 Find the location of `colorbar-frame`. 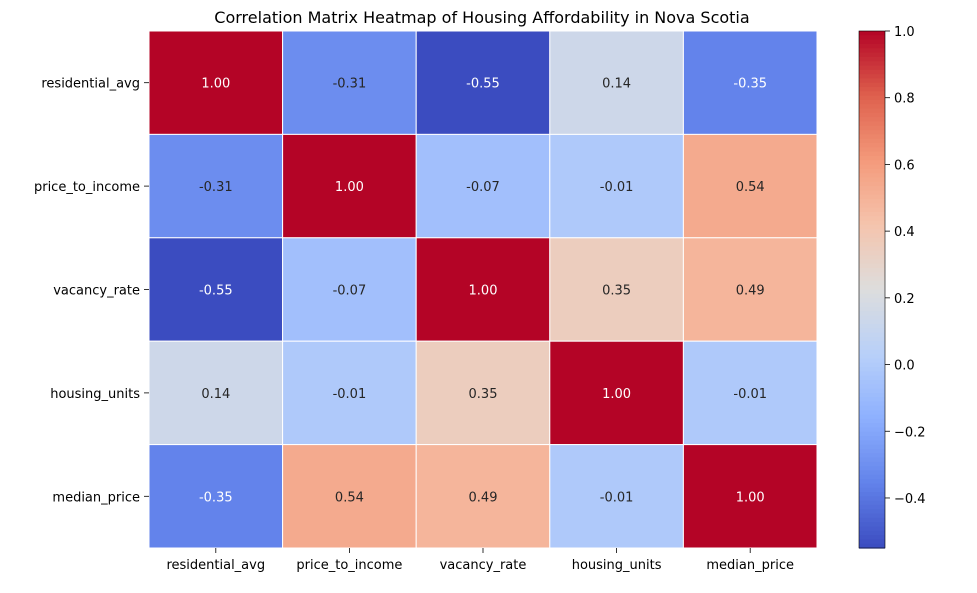

colorbar-frame is located at coordinates (872, 289).